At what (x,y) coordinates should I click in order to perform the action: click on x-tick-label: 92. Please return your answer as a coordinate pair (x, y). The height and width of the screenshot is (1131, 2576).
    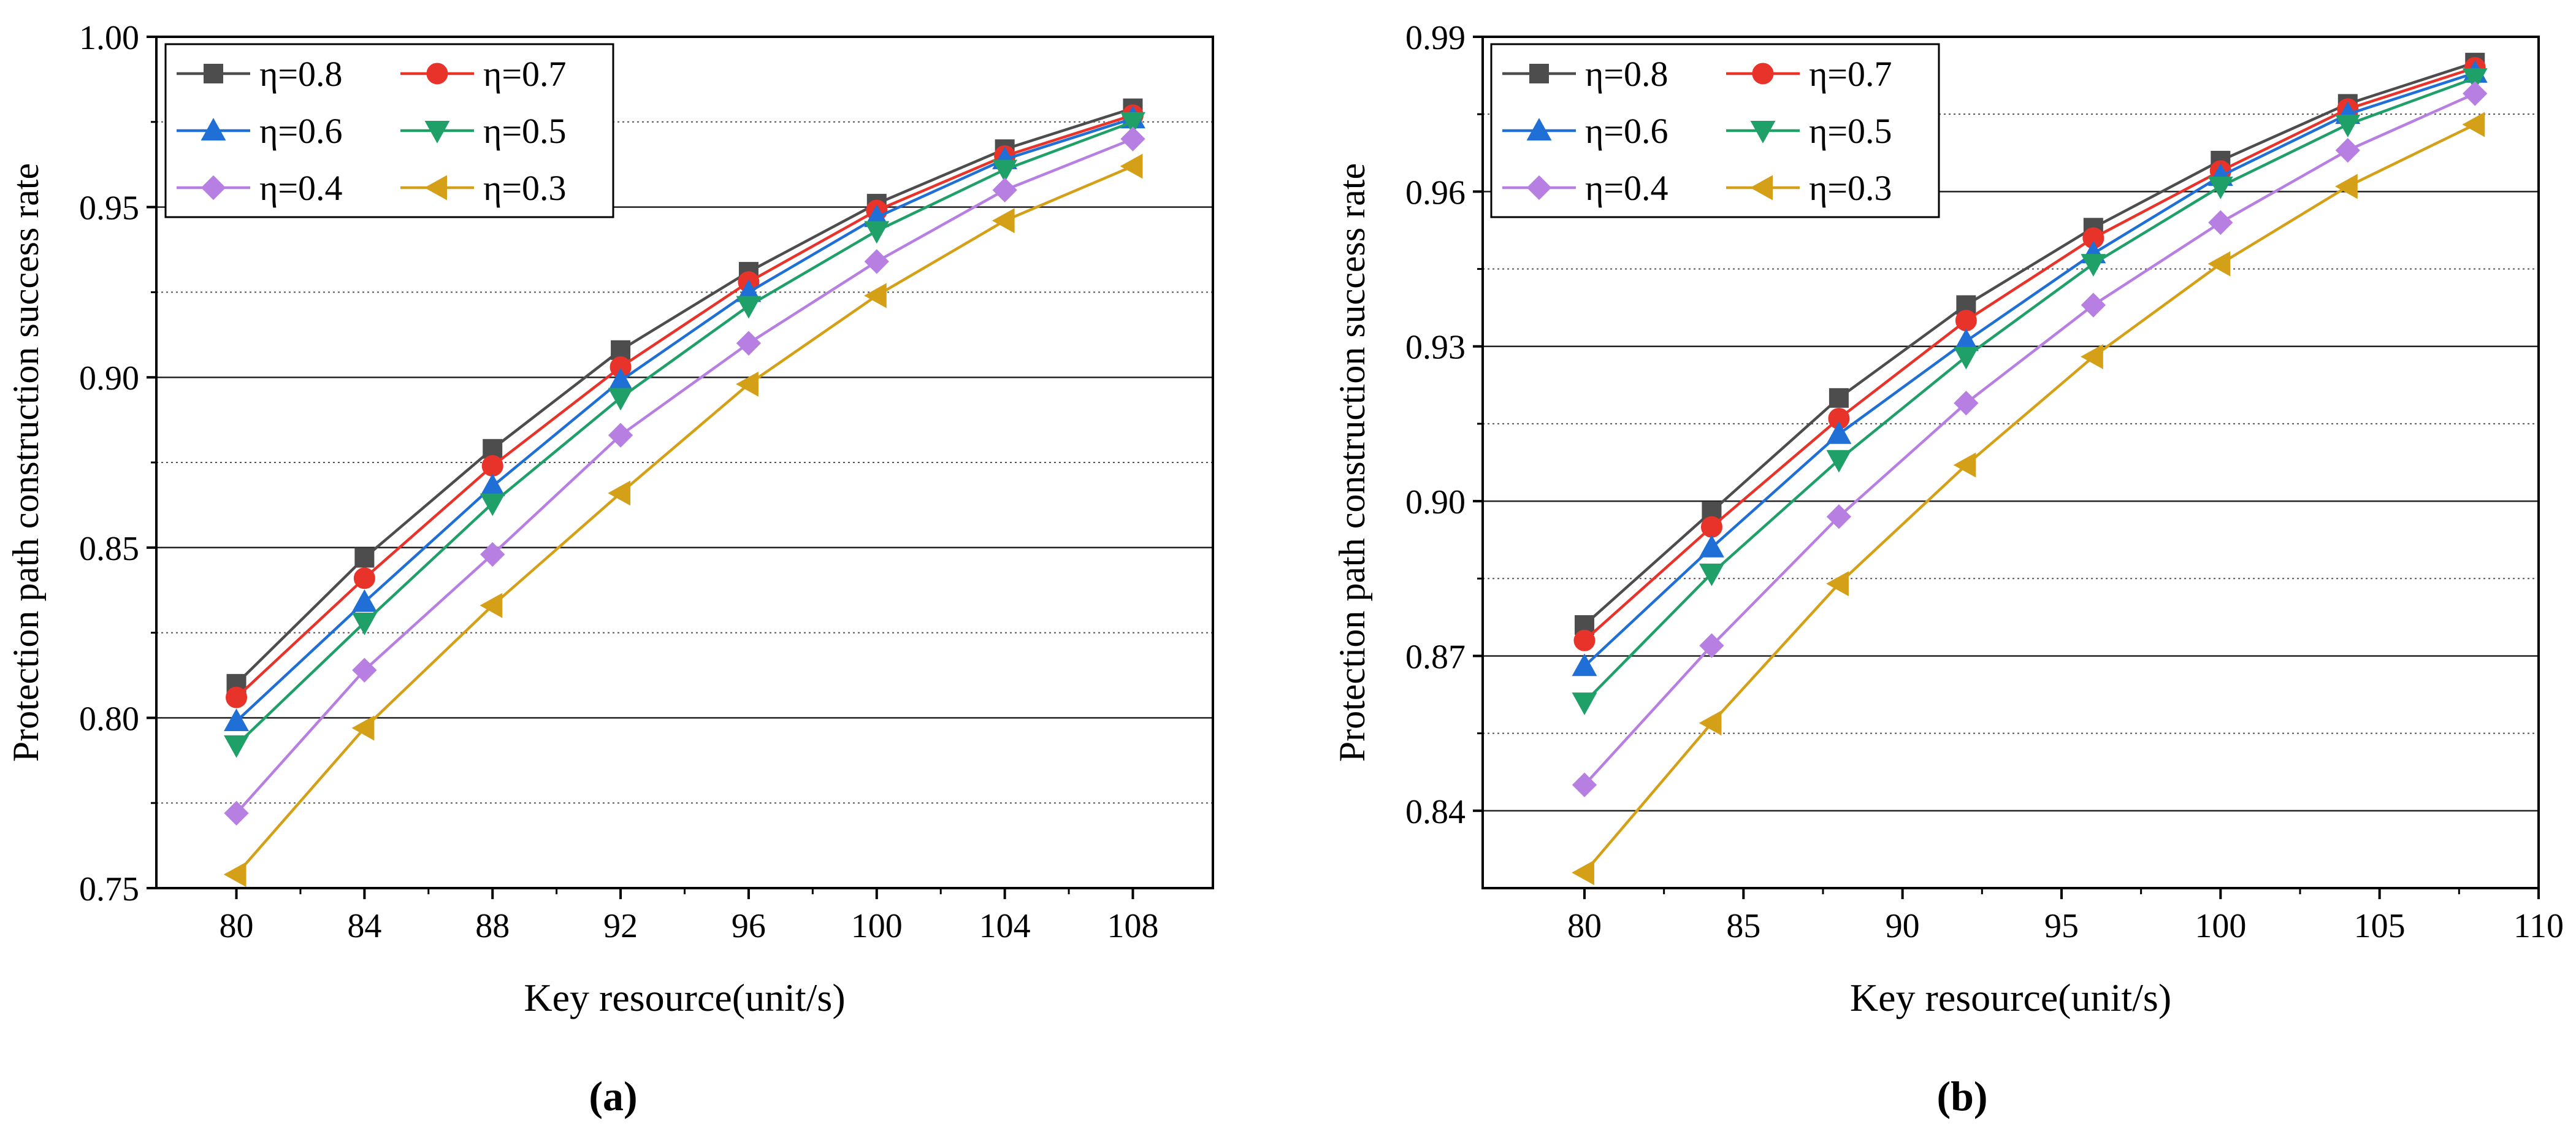
    Looking at the image, I should click on (620, 926).